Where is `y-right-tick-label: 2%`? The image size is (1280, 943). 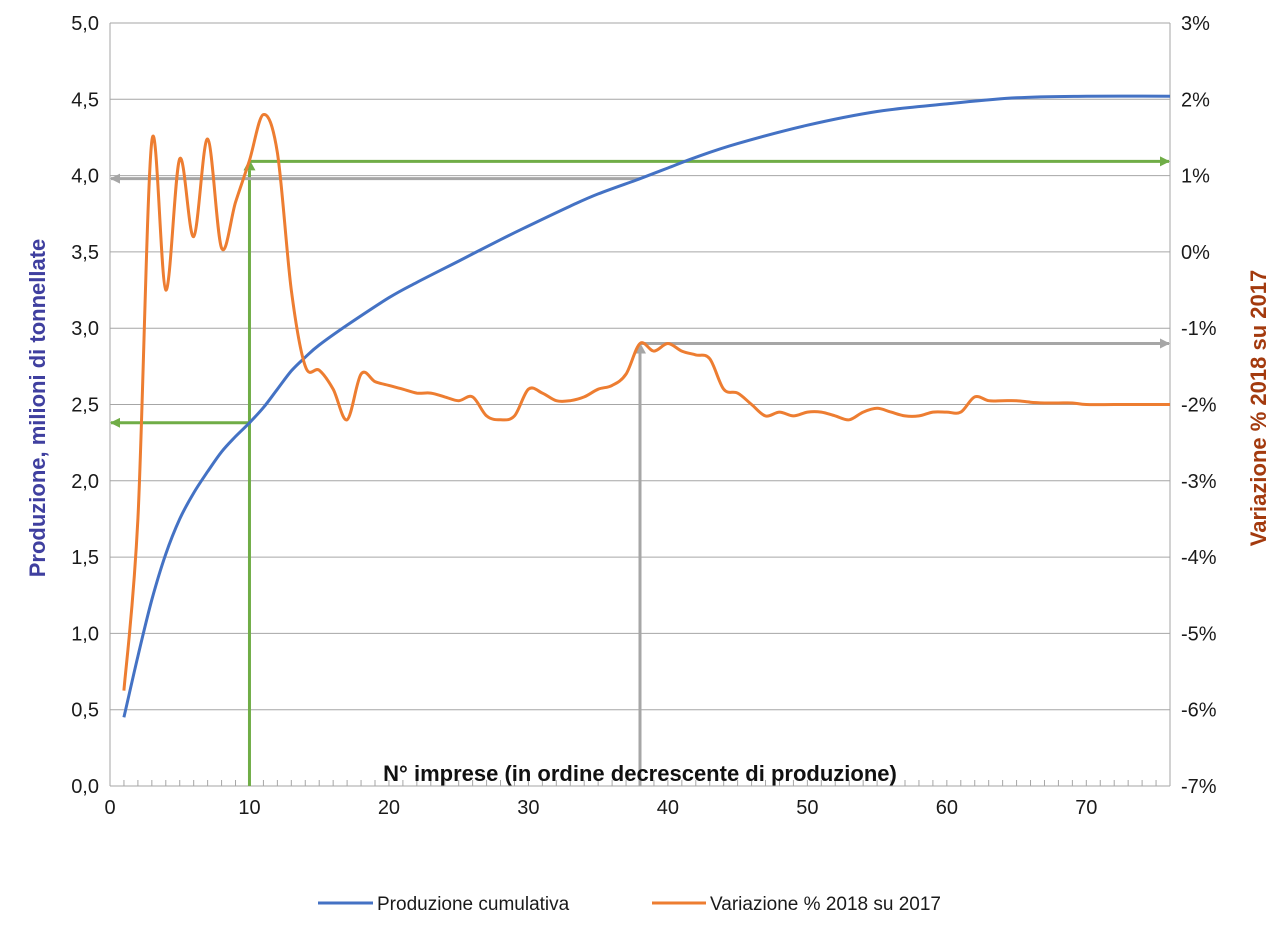
y-right-tick-label: 2% is located at coordinates (1195, 100).